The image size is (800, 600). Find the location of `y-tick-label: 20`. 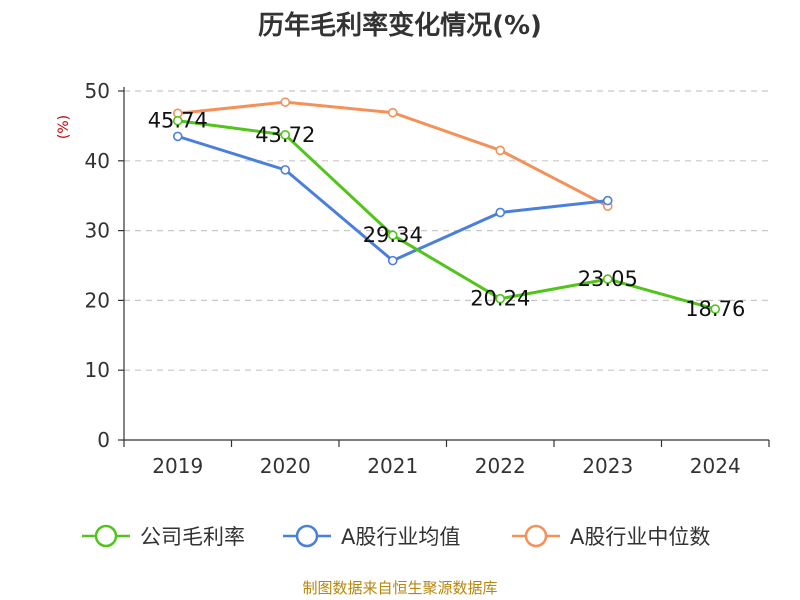

y-tick-label: 20 is located at coordinates (97, 300).